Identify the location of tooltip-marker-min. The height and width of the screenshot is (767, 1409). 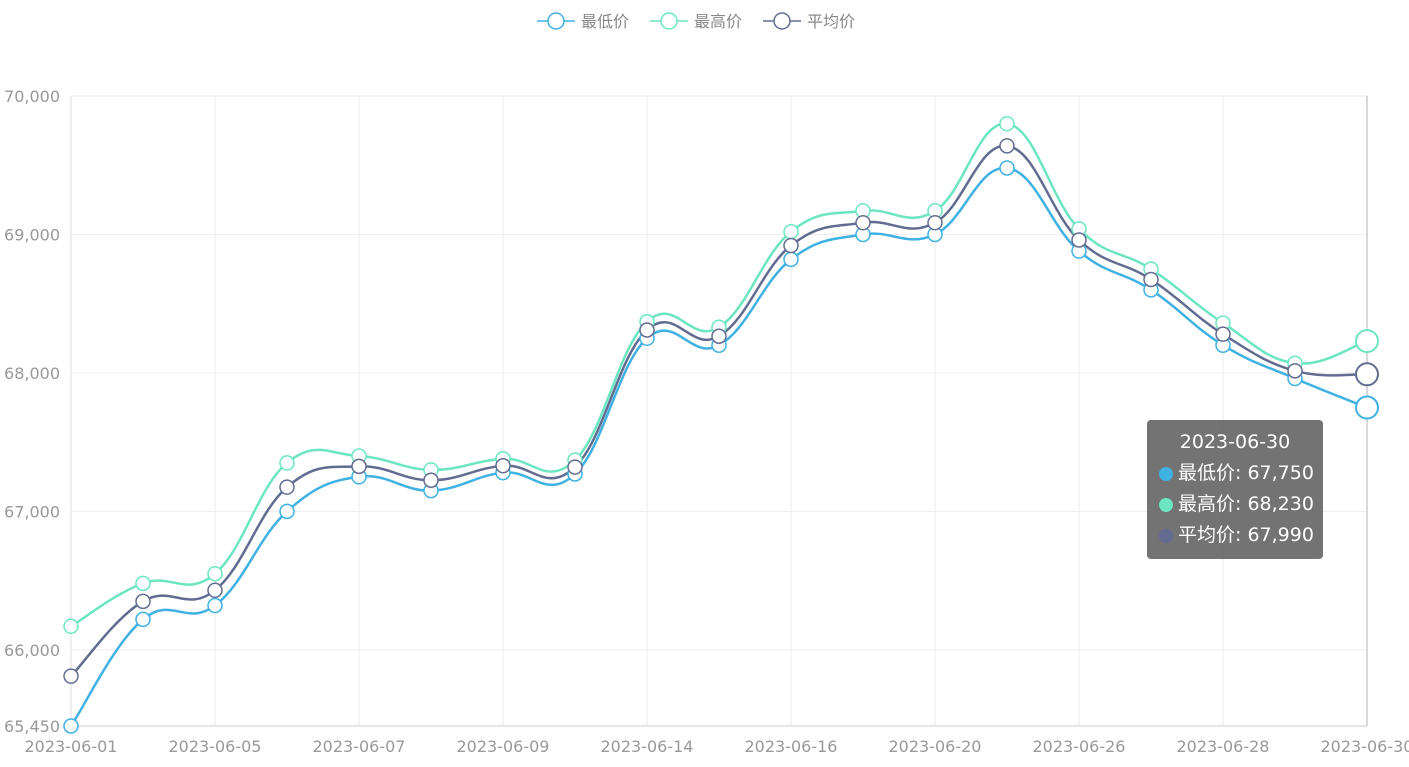
(1166, 473).